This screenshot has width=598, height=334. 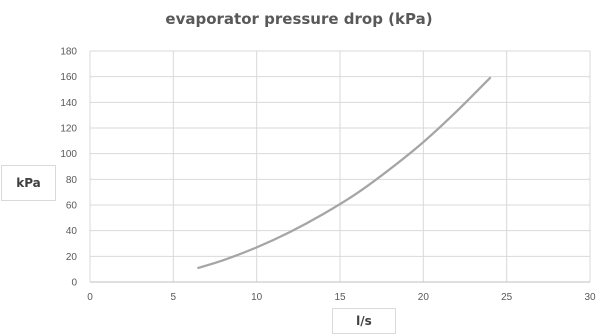 I want to click on x-tick-label: 0, so click(x=90, y=297).